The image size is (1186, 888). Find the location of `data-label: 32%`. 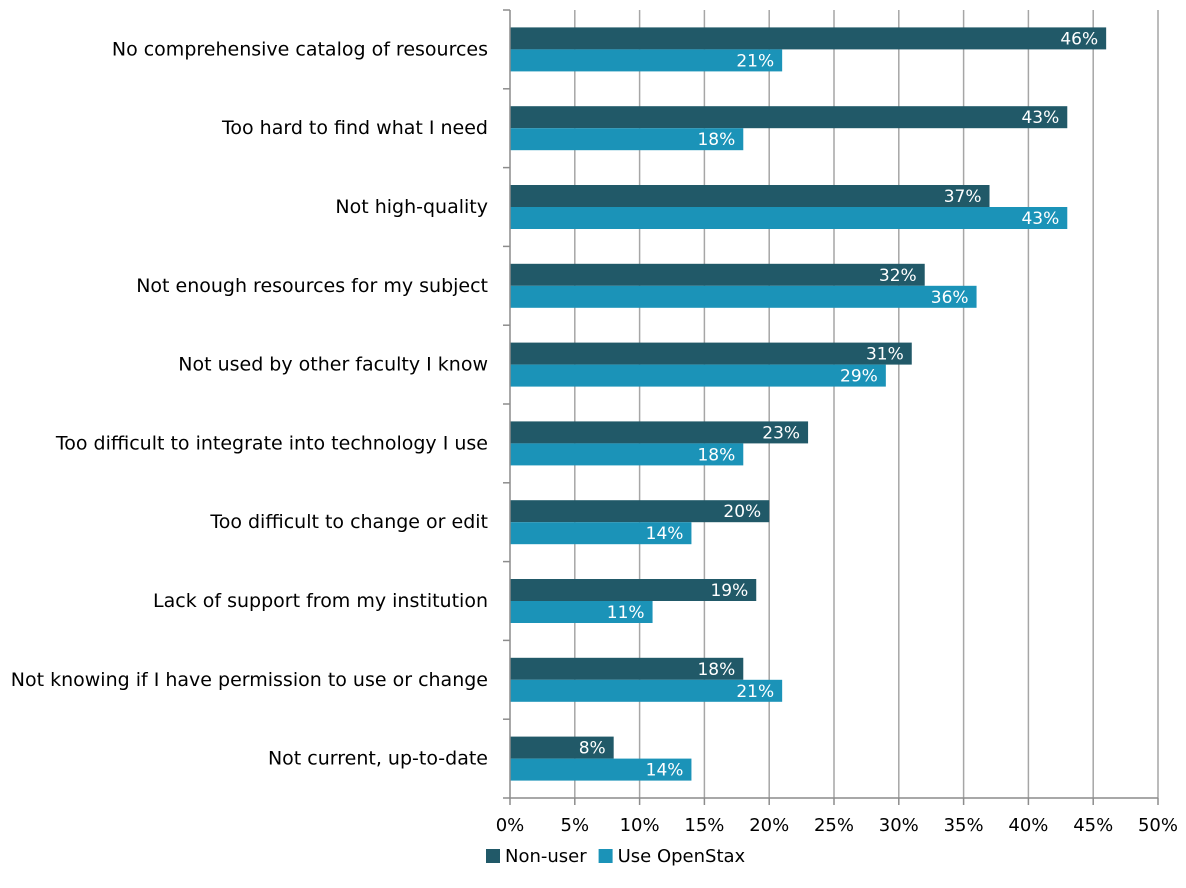

data-label: 32% is located at coordinates (898, 276).